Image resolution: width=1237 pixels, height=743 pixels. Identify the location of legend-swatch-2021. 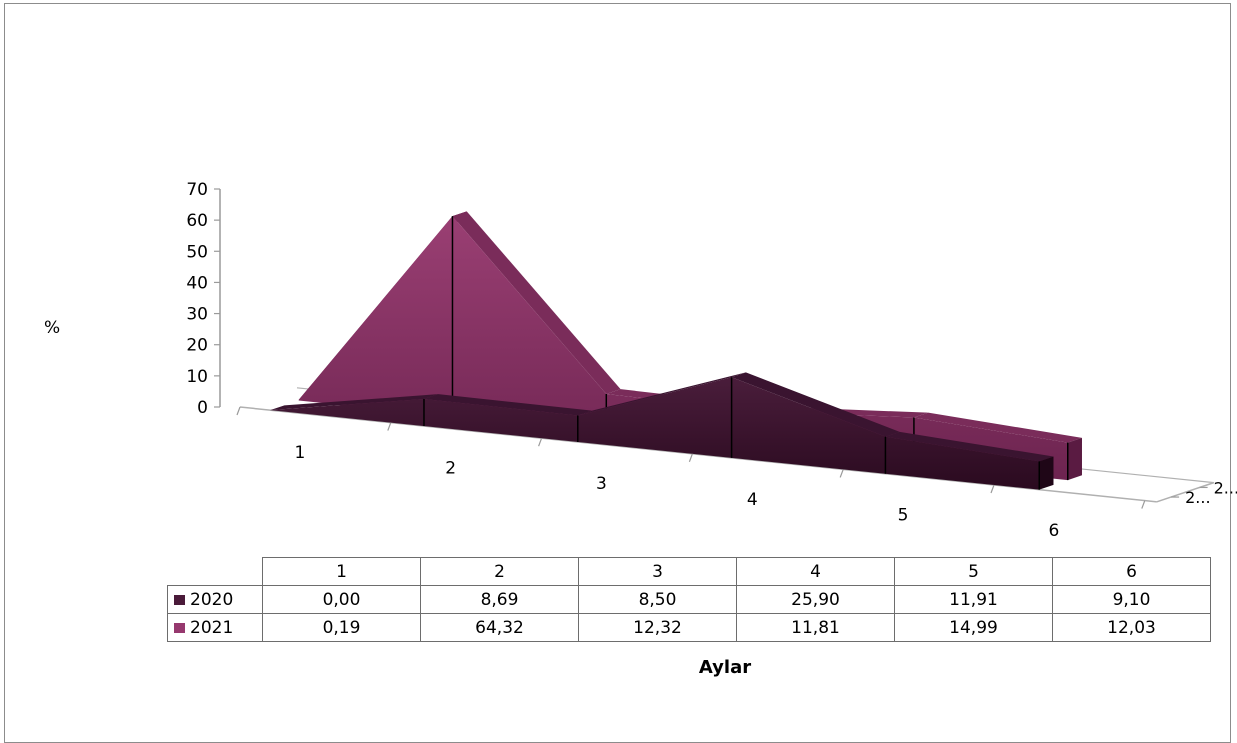
(179, 627).